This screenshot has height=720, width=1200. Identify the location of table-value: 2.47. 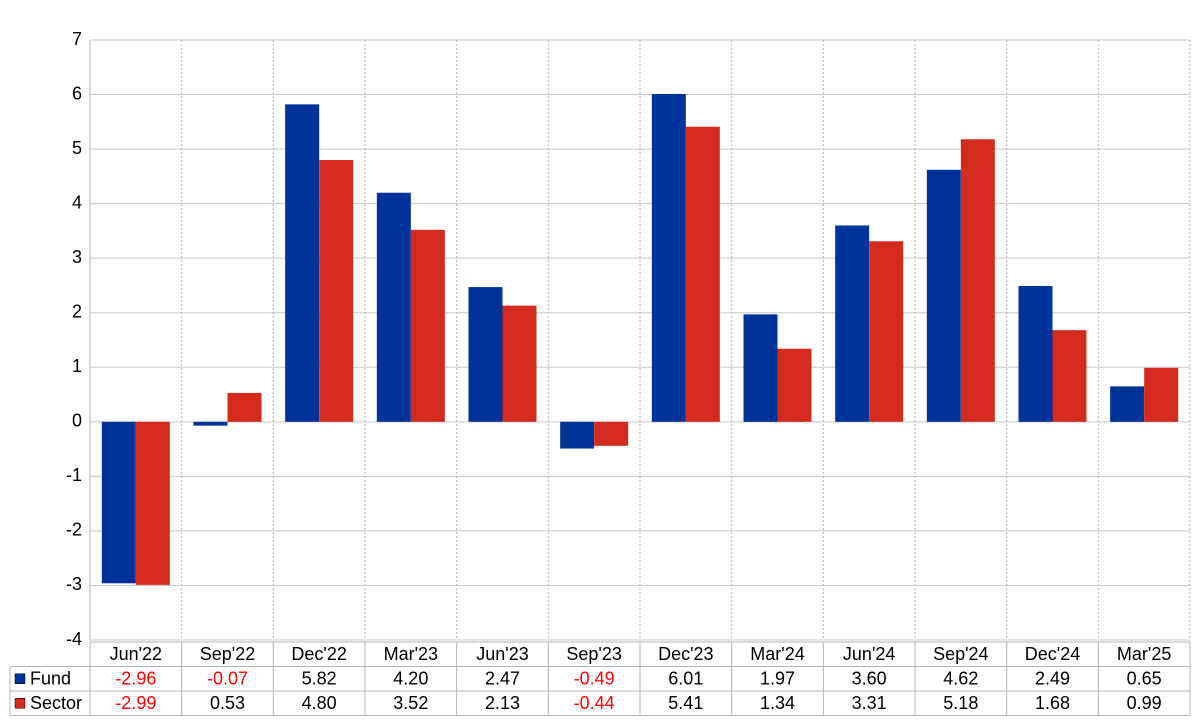
(502, 679).